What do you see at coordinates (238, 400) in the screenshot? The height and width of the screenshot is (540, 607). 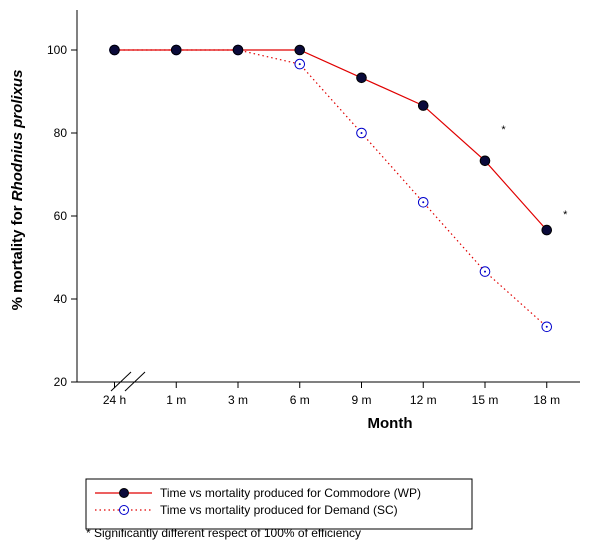 I see `x-tick-label: 3 m` at bounding box center [238, 400].